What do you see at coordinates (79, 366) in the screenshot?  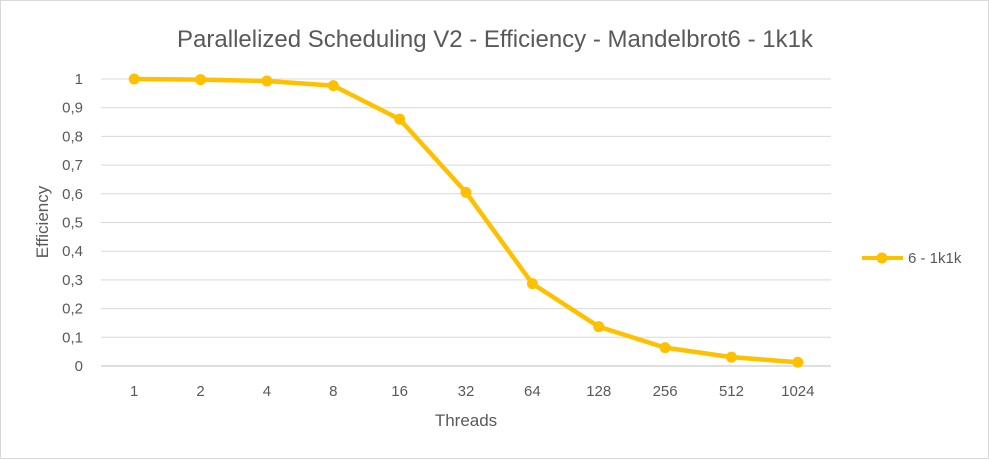 I see `y-tick-label: 0` at bounding box center [79, 366].